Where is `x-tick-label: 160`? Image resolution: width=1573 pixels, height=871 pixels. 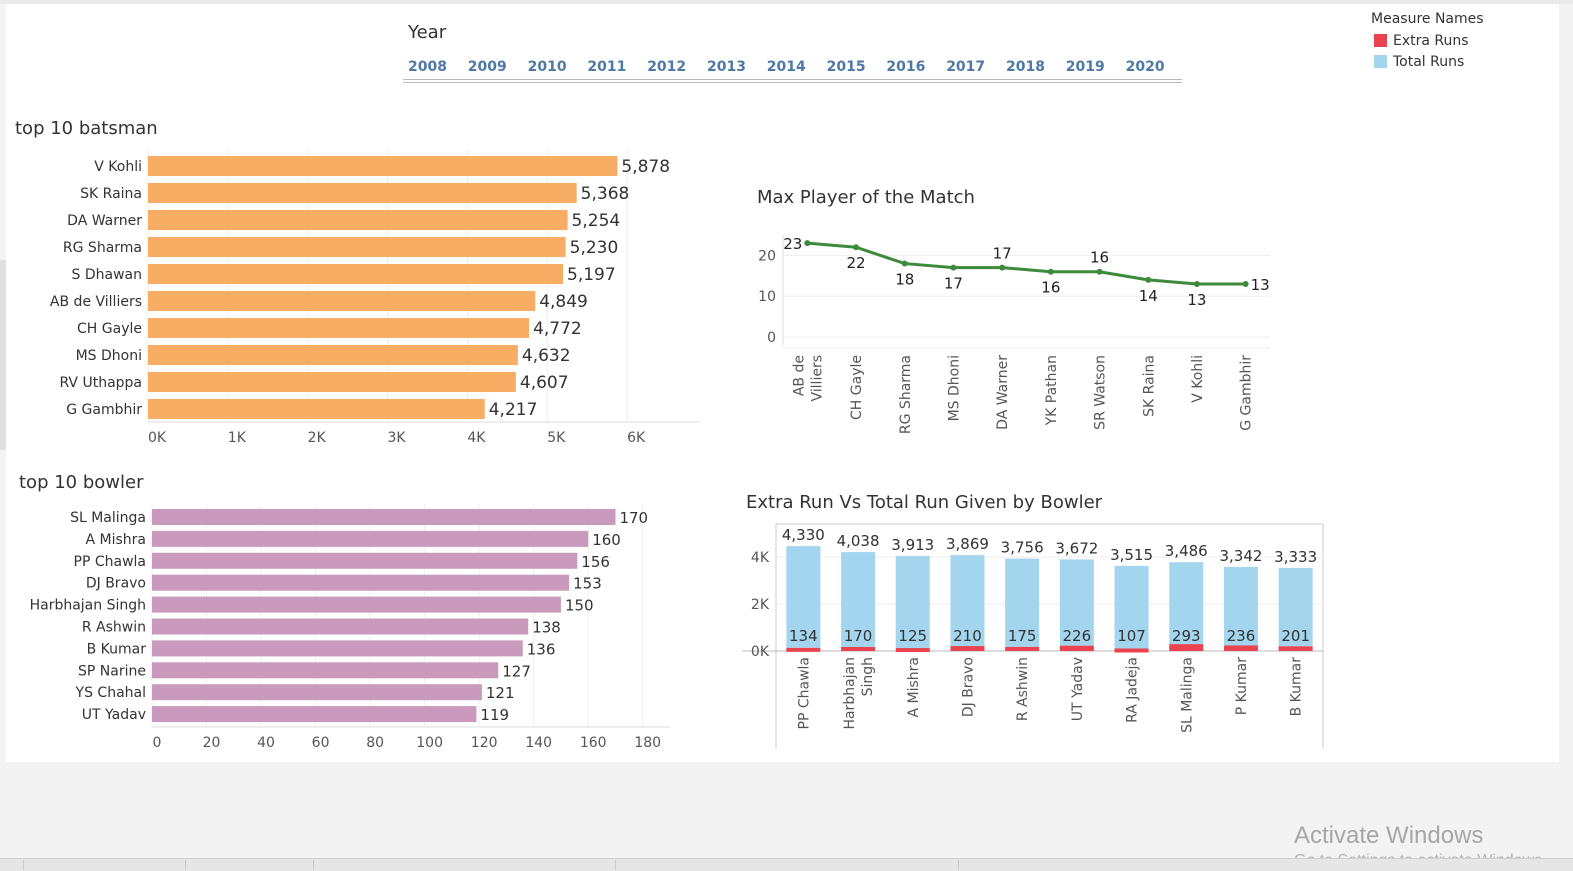
x-tick-label: 160 is located at coordinates (593, 743).